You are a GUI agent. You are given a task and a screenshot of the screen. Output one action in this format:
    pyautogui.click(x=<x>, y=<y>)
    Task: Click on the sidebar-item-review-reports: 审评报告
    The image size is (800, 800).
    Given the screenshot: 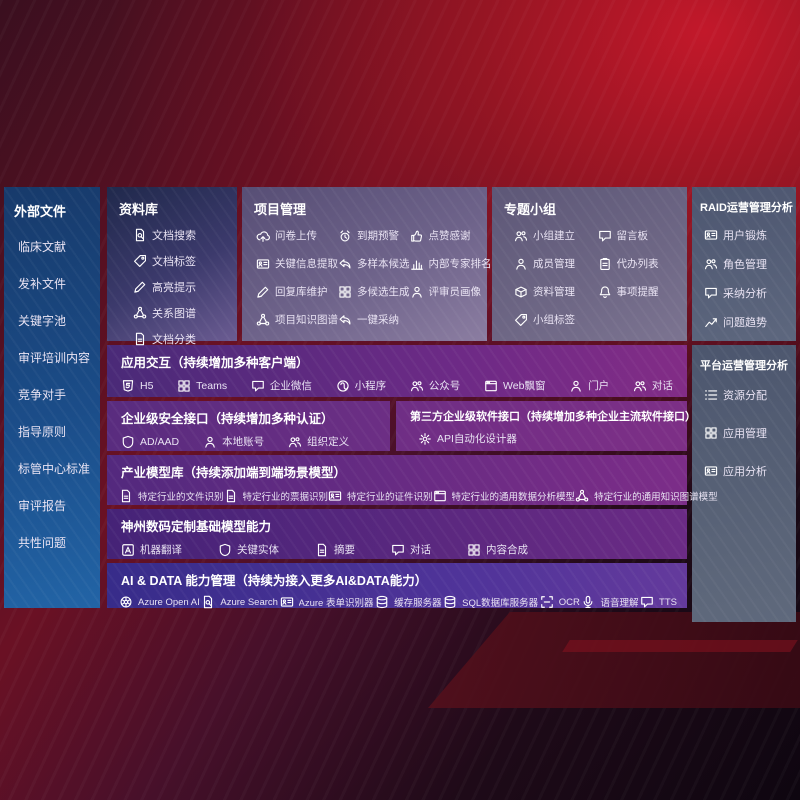 What is the action you would take?
    pyautogui.click(x=42, y=506)
    